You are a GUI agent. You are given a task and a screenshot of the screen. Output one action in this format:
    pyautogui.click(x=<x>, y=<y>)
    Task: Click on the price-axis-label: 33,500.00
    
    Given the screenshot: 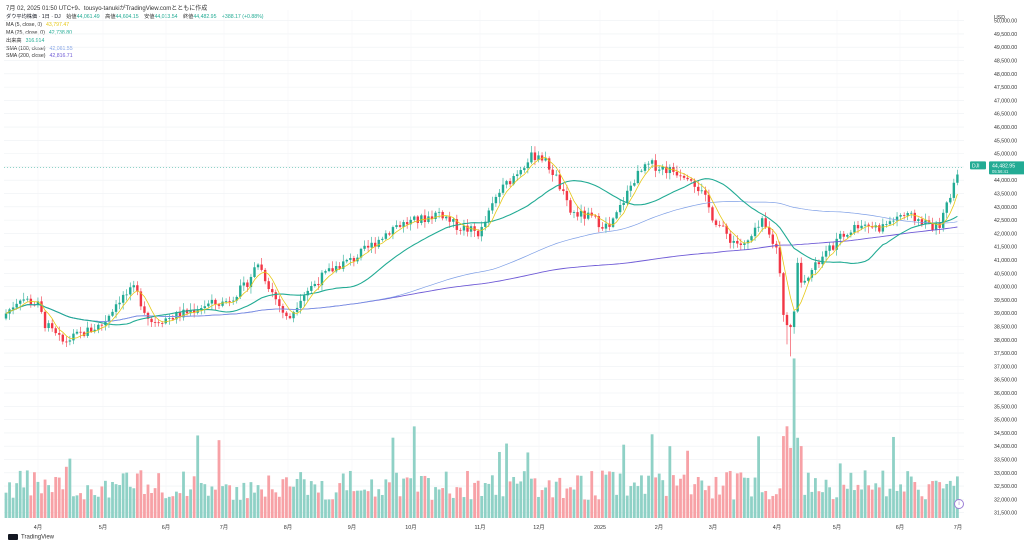 What is the action you would take?
    pyautogui.click(x=1005, y=460)
    